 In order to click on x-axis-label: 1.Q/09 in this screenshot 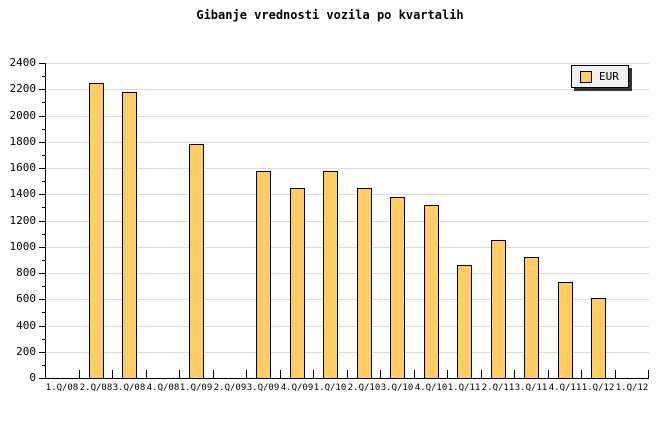, I will do `click(196, 388)`.